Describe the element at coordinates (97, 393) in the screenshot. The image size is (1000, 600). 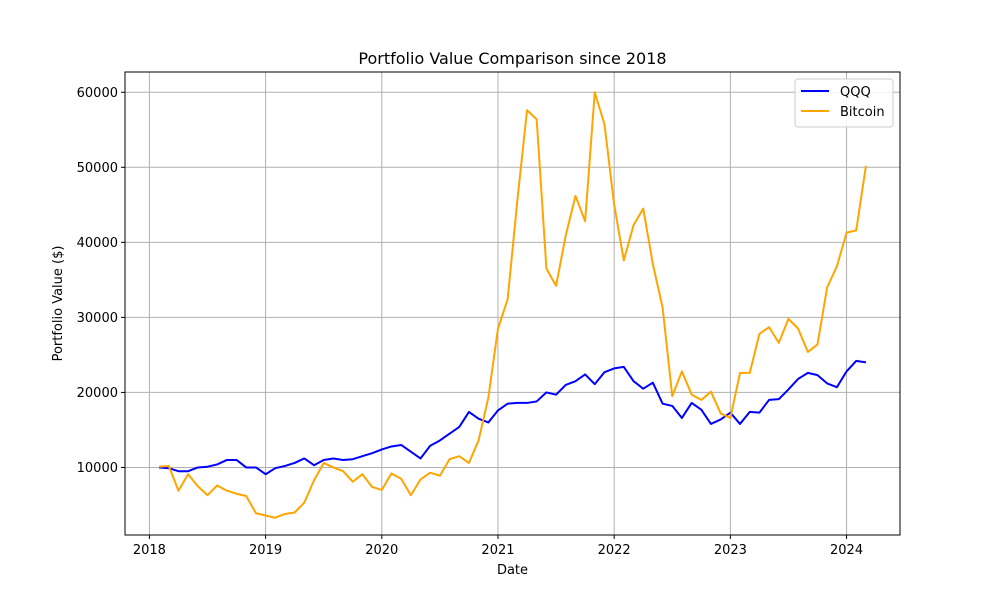
I see `y-tick-label: 20000` at that location.